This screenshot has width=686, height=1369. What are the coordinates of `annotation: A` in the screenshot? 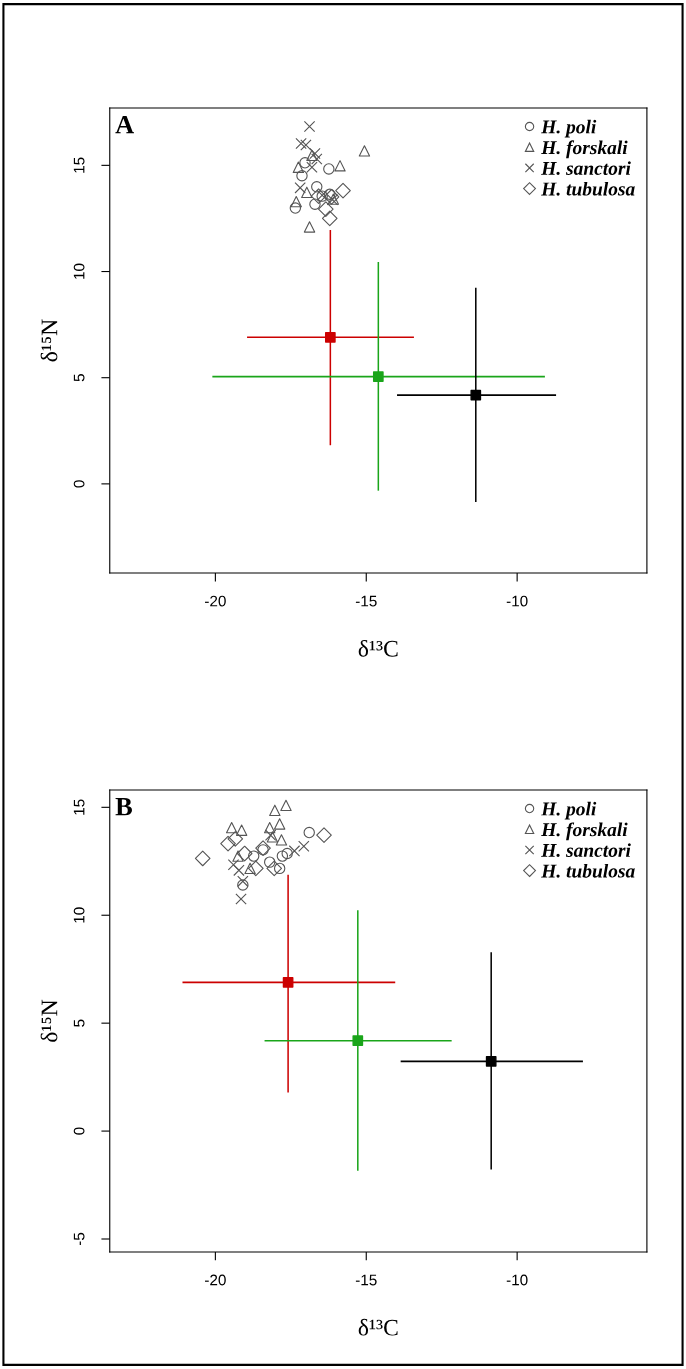 It's located at (124, 124).